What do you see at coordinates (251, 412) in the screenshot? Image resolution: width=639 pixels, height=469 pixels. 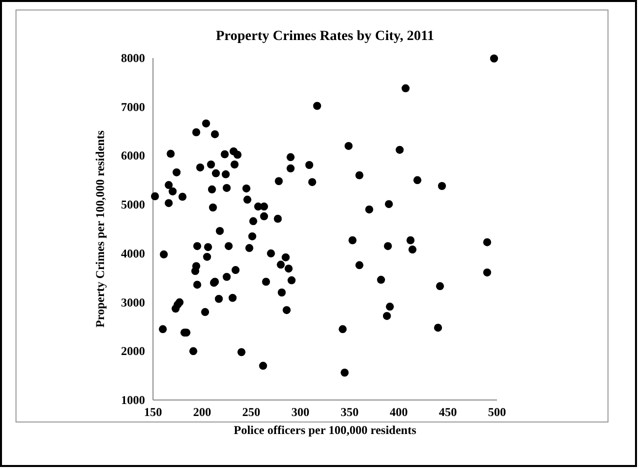 I see `x-tick-label: 250` at bounding box center [251, 412].